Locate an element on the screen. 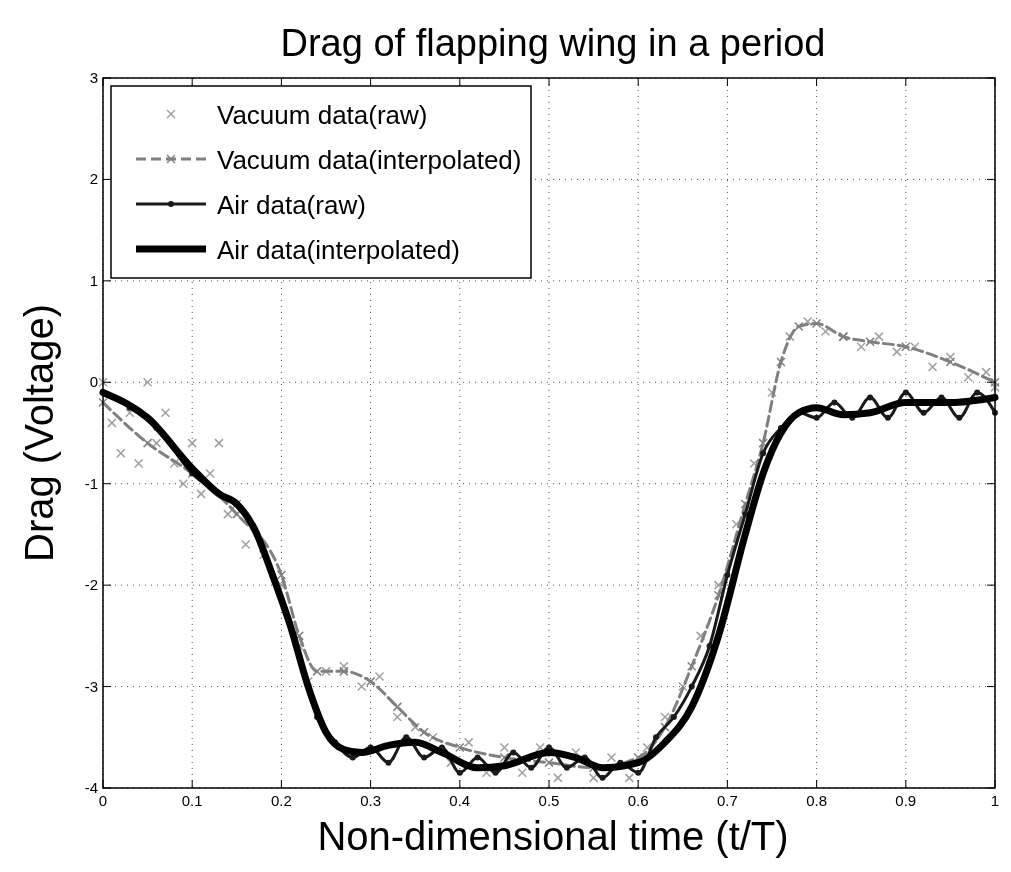 The image size is (1011, 872). x-tick-label: 0.5 is located at coordinates (549, 800).